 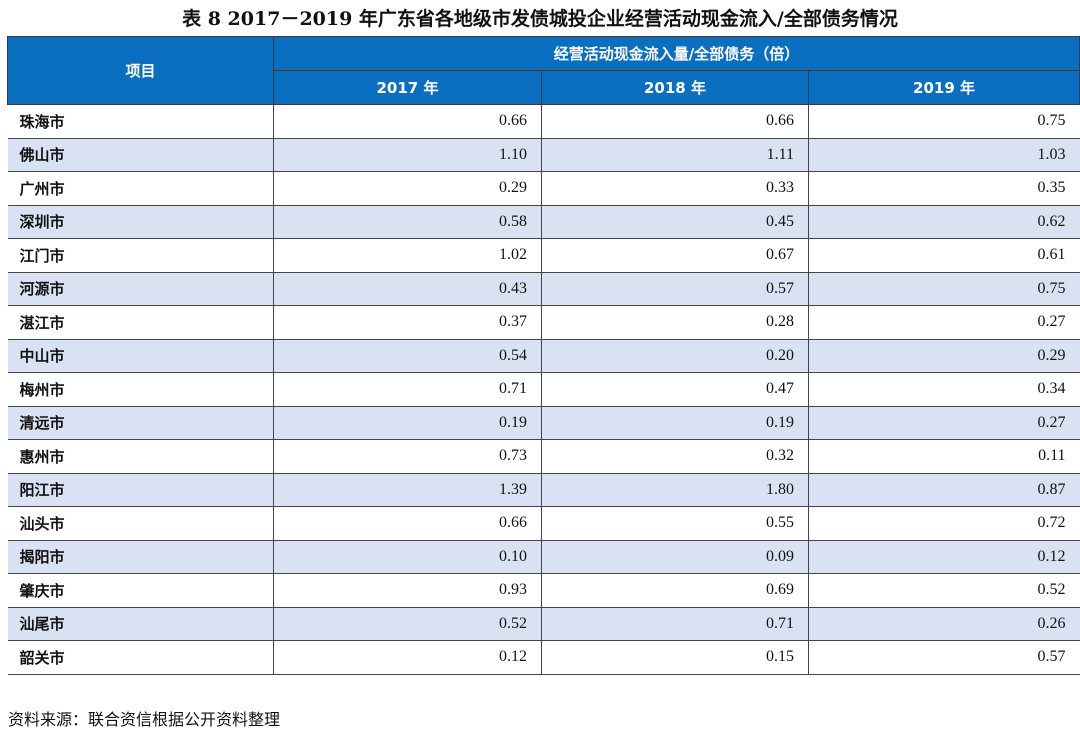 I want to click on value-cell: 0.93, so click(x=407, y=590).